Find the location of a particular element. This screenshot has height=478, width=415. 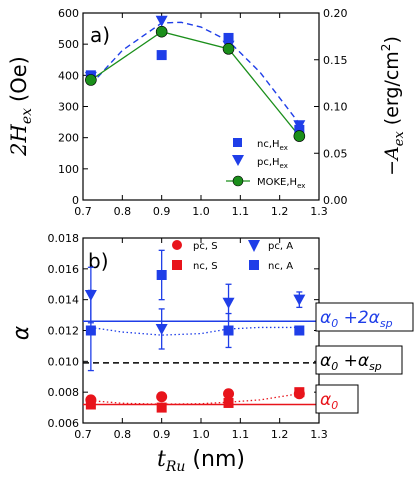

panel-a-ylabel-unit: (Oe) is located at coordinates (19, 79).